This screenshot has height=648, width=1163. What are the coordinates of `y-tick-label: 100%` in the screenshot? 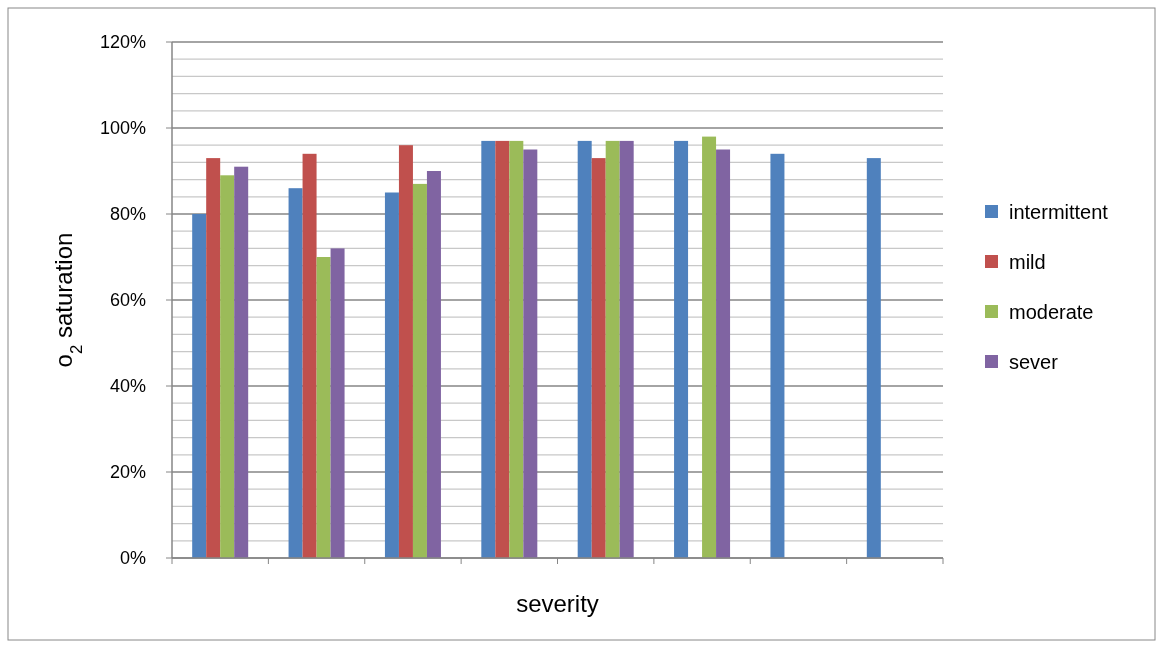 It's located at (122, 128).